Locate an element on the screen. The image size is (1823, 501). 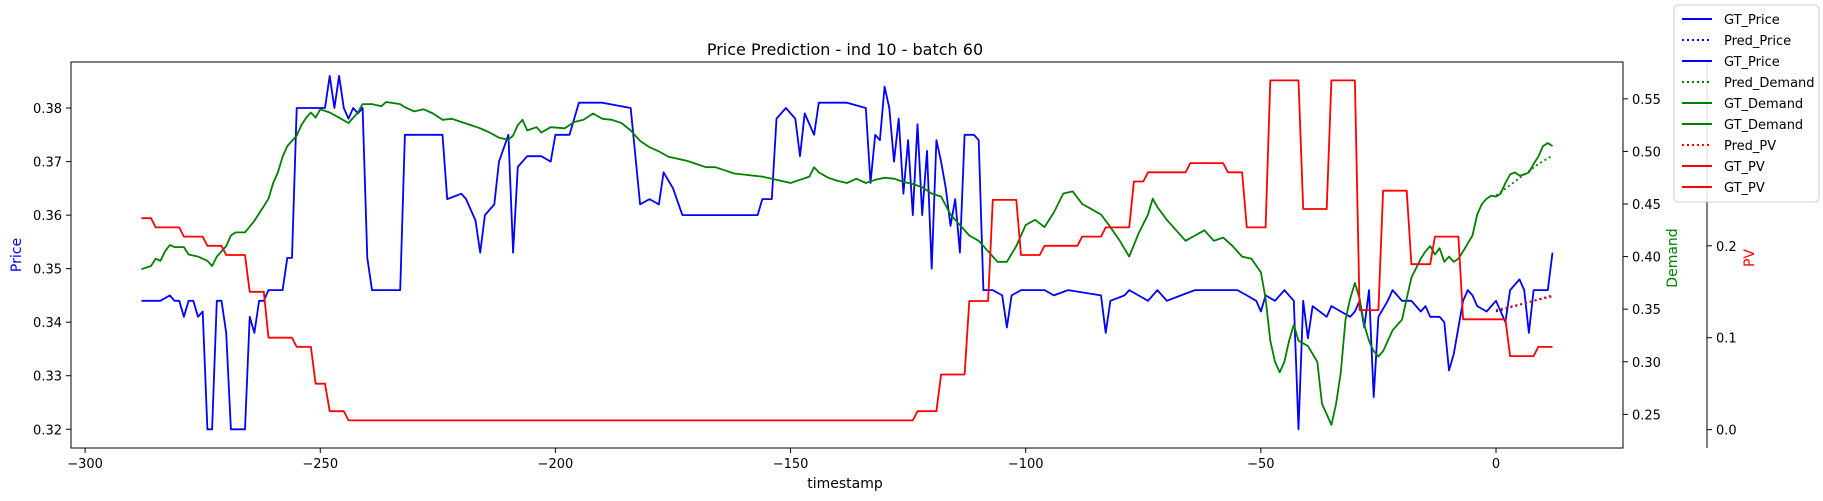
price-y-tick-label: 0.33 is located at coordinates (47, 377).